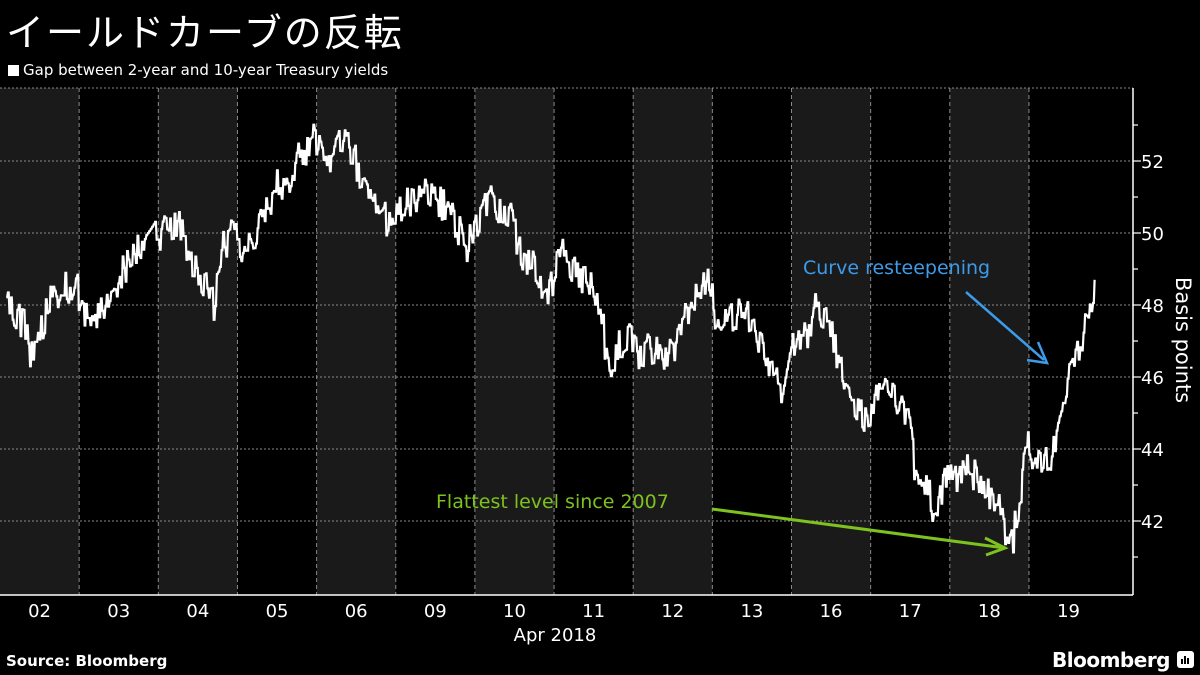 The width and height of the screenshot is (1200, 675). What do you see at coordinates (593, 611) in the screenshot?
I see `x-tick-label: 11` at bounding box center [593, 611].